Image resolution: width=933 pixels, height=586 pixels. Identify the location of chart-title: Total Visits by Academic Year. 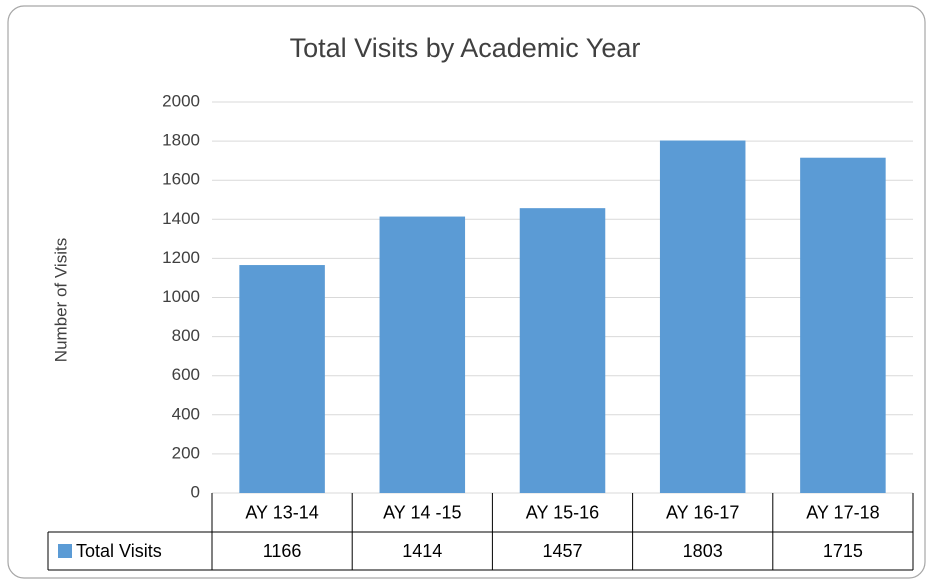
(465, 48).